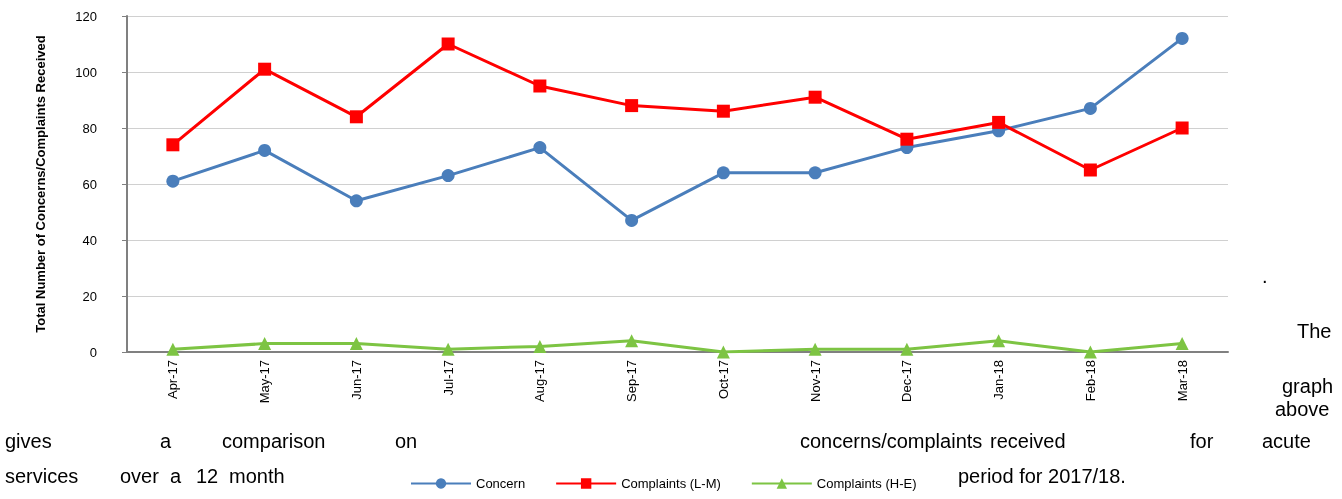 Image resolution: width=1342 pixels, height=499 pixels. I want to click on y-tick-label: 60, so click(89, 184).